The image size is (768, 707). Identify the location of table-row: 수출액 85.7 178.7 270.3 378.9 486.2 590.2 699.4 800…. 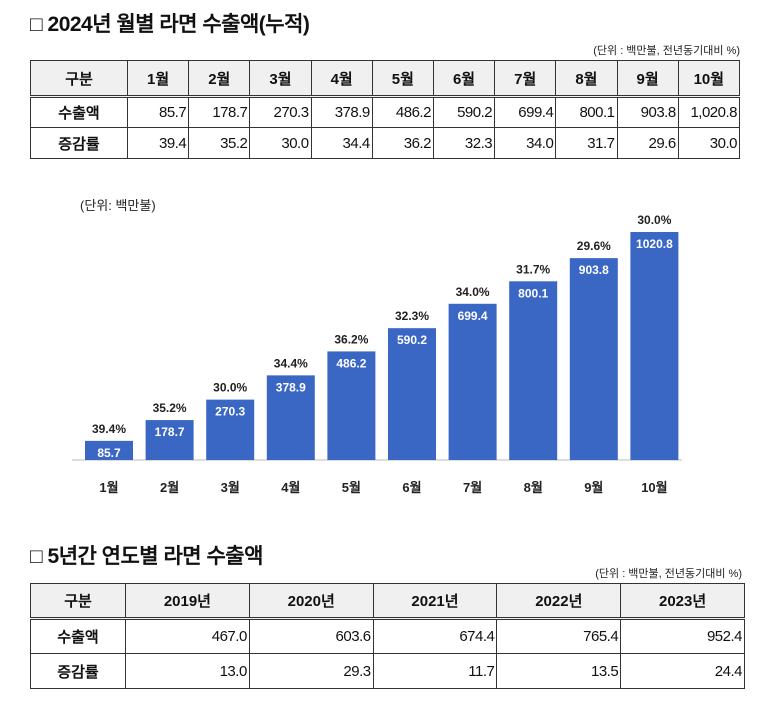
(385, 112).